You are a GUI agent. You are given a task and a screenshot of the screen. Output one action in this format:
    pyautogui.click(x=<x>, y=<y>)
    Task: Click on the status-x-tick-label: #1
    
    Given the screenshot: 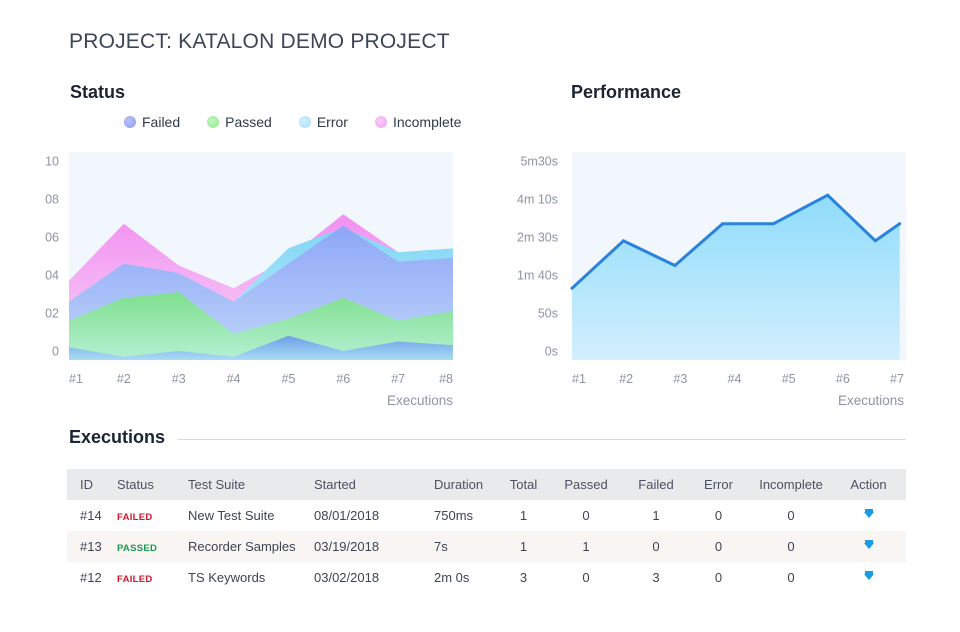 What is the action you would take?
    pyautogui.click(x=76, y=379)
    